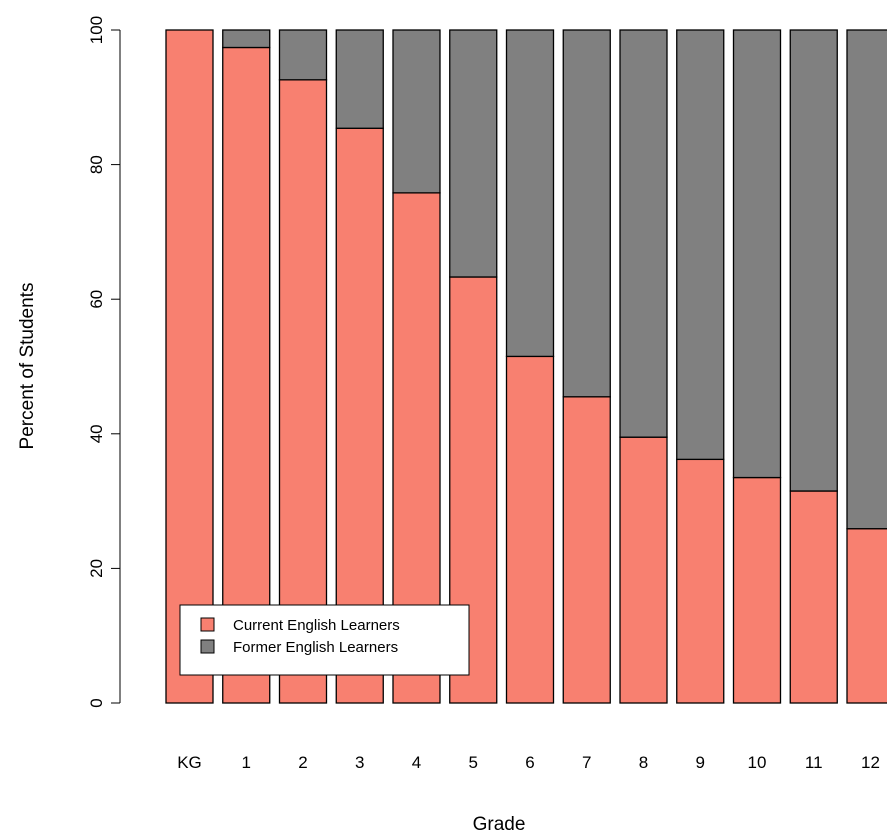 The image size is (887, 839). I want to click on bar-12-former-english-learners, so click(866, 279).